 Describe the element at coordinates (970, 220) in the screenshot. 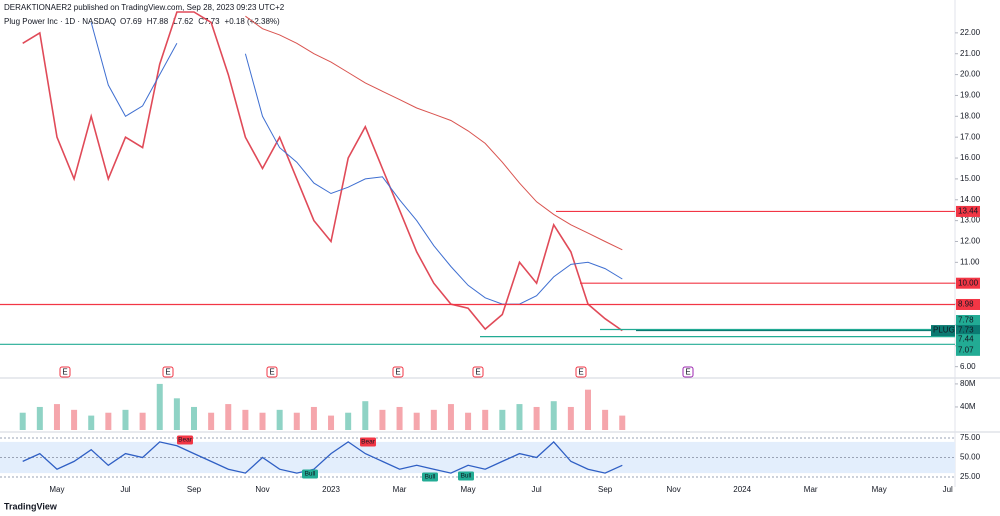

I see `y-tick-label: 13.00` at that location.